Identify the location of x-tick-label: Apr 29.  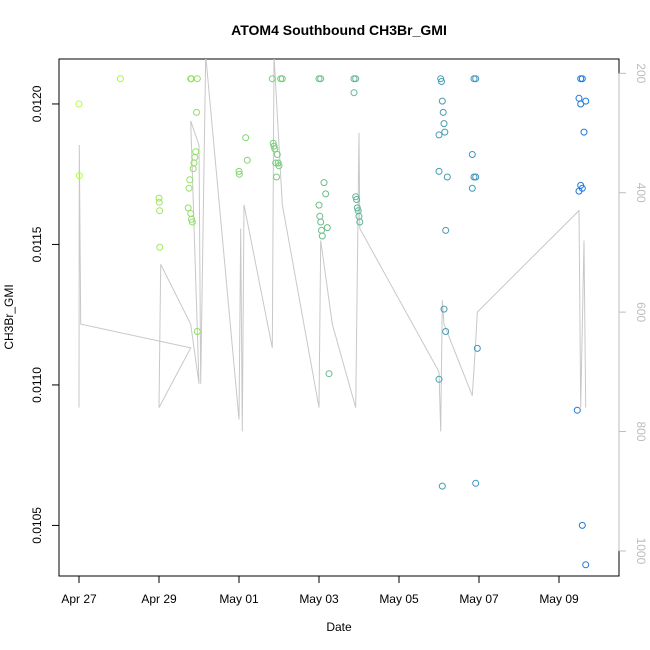
(159, 599).